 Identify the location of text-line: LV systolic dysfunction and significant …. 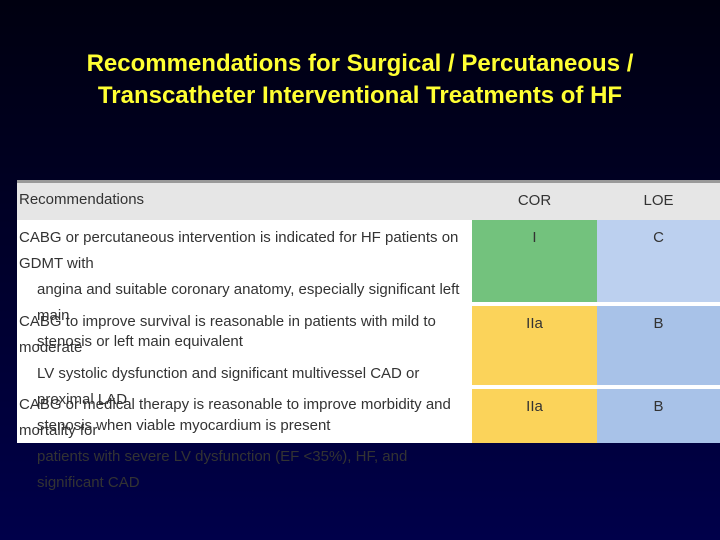
(228, 386).